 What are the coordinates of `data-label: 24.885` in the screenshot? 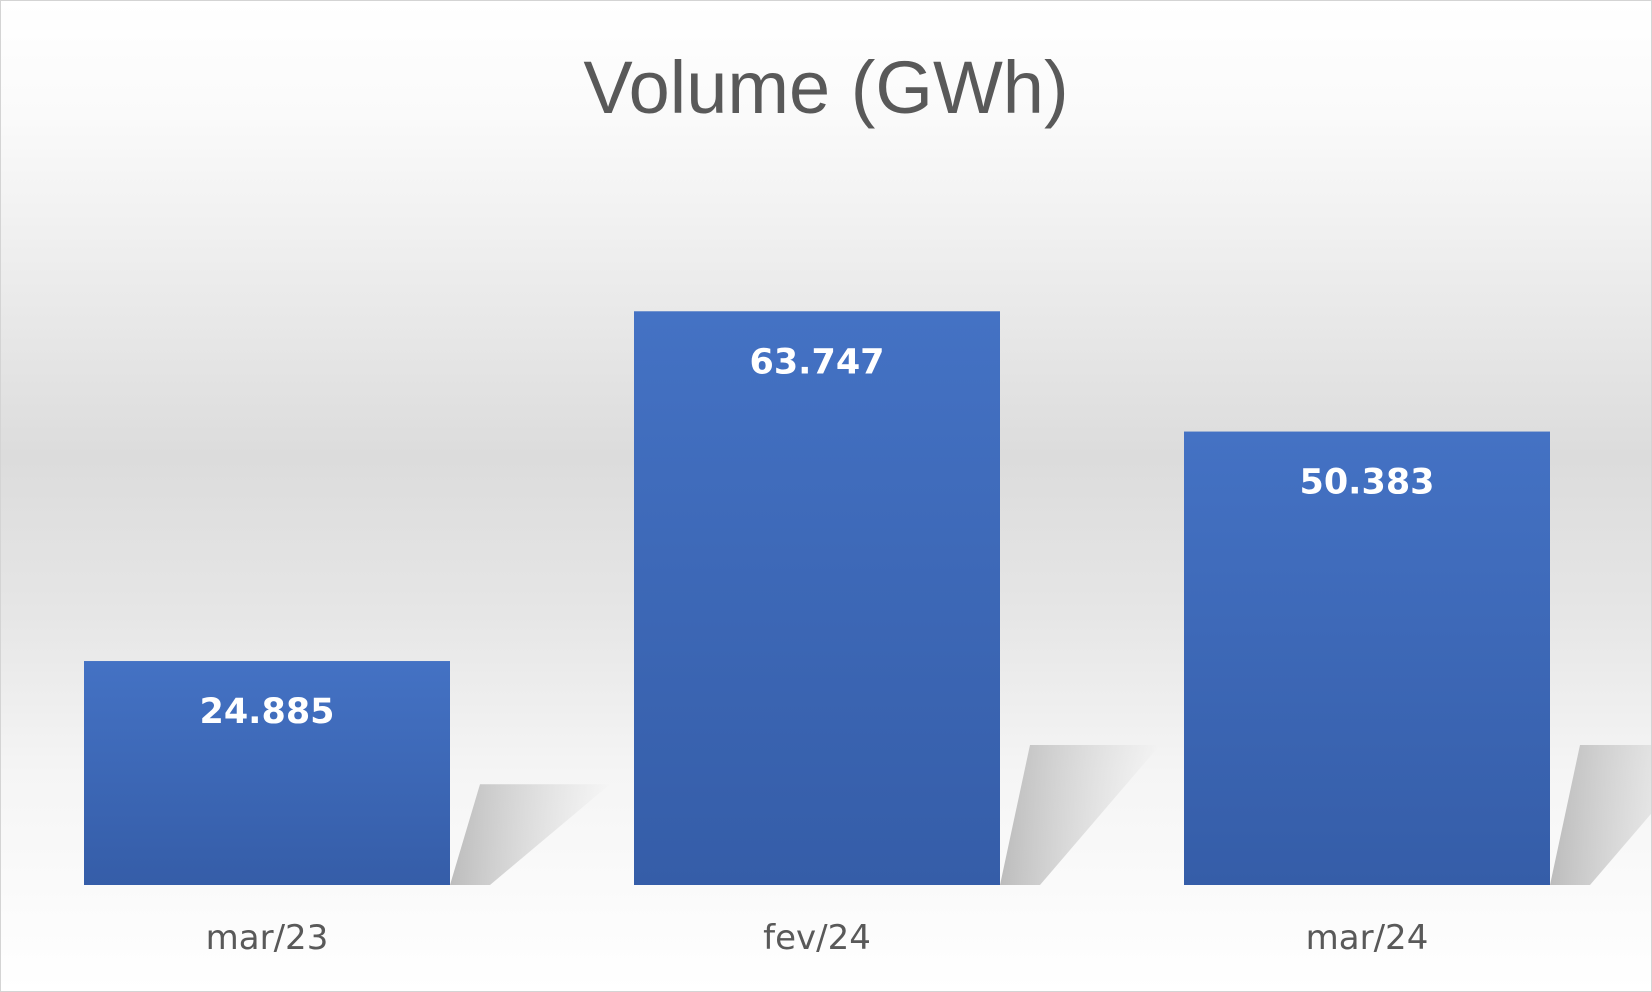 It's located at (266, 712).